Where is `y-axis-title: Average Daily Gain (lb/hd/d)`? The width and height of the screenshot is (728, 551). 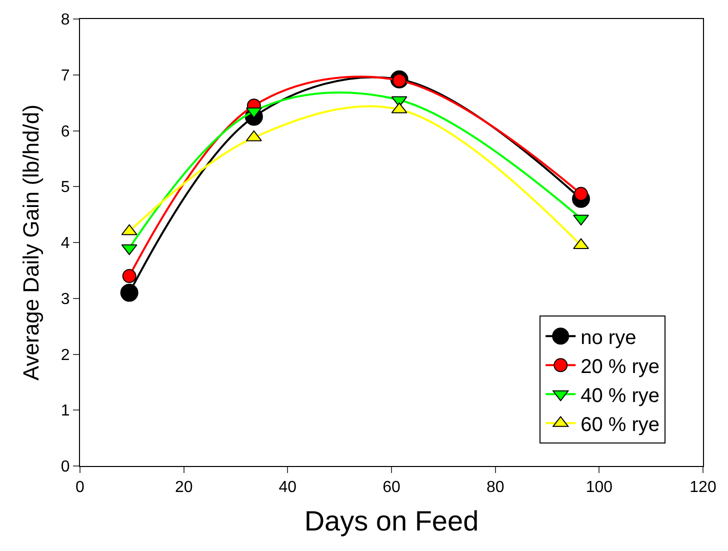
y-axis-title: Average Daily Gain (lb/hd/d) is located at coordinates (31, 242).